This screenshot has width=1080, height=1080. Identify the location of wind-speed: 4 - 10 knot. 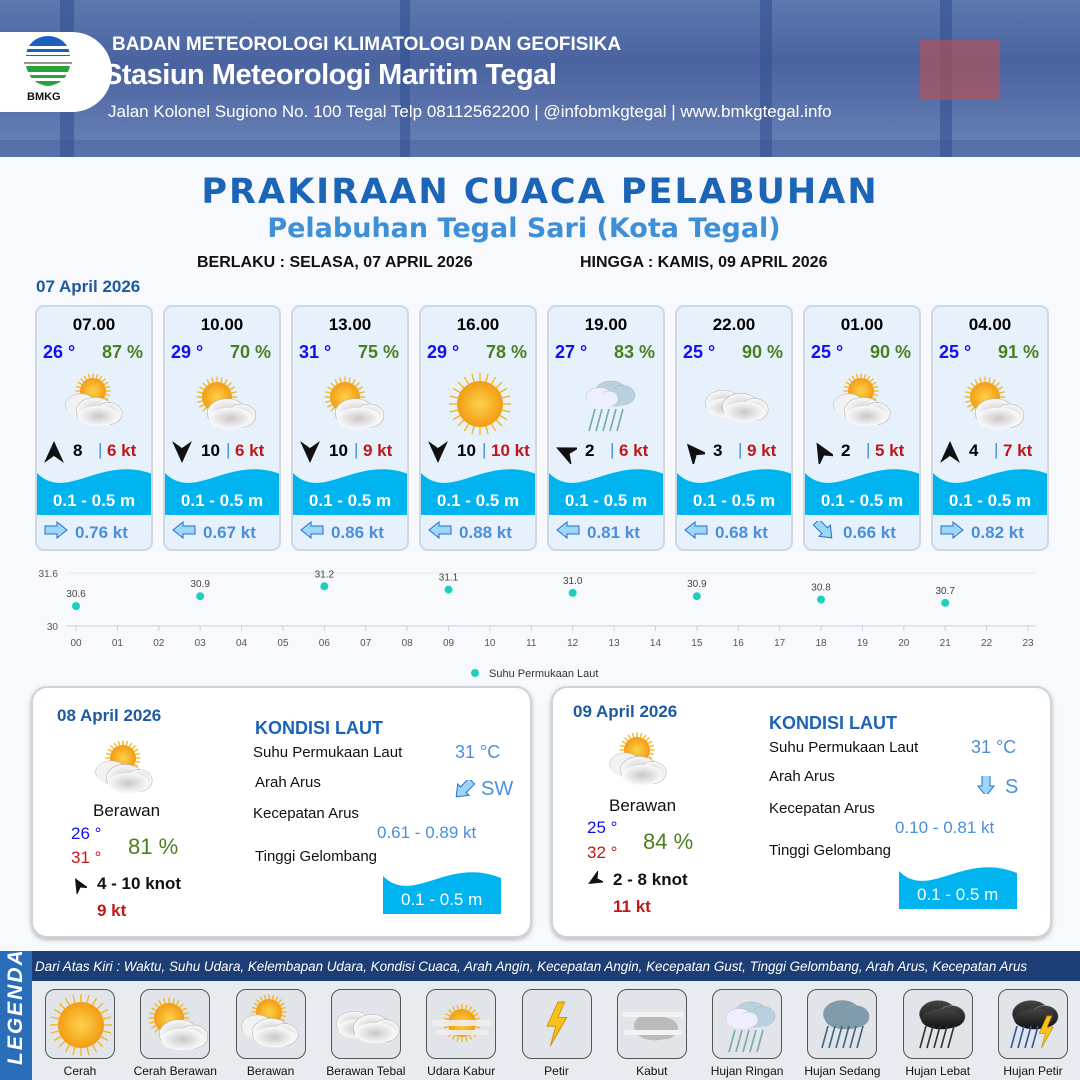
(139, 883).